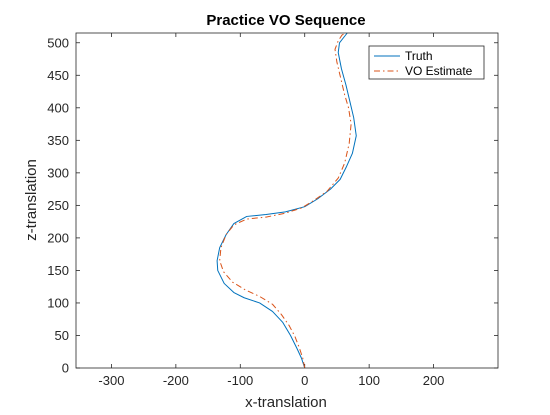 This screenshot has width=550, height=415. Describe the element at coordinates (58, 172) in the screenshot. I see `y-tick-label: 300` at that location.